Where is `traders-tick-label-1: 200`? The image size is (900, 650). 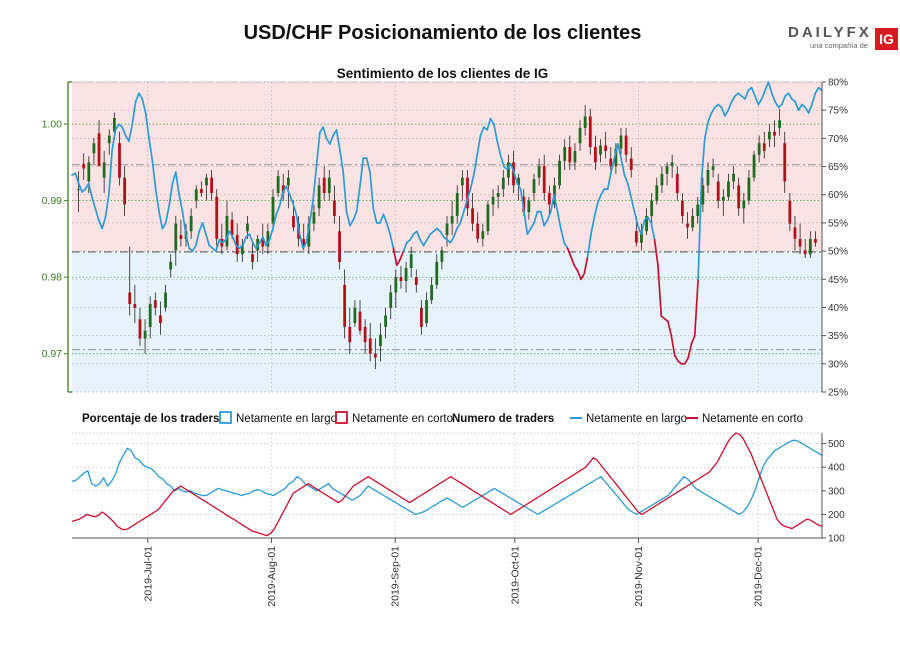 traders-tick-label-1: 200 is located at coordinates (836, 515).